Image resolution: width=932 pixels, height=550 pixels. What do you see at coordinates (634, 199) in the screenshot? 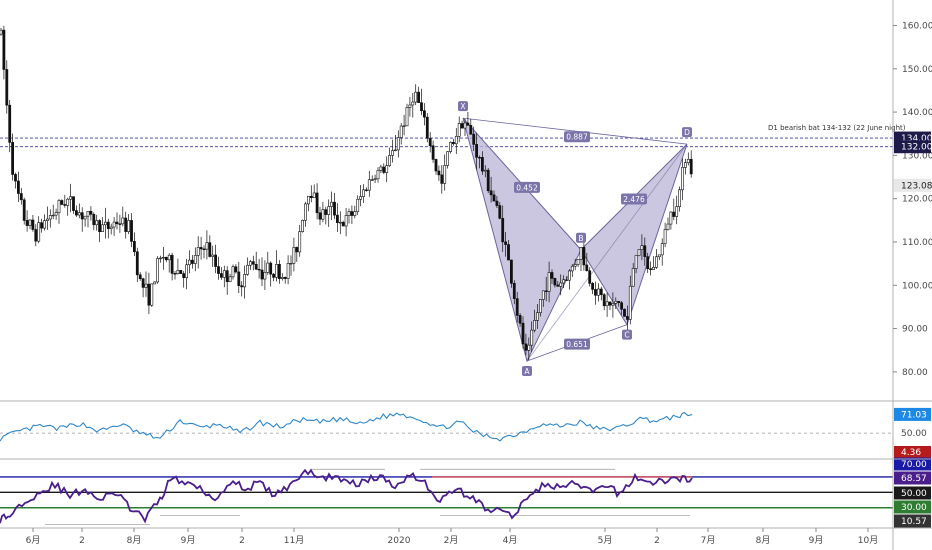
I see `ratio-label: 2.476` at bounding box center [634, 199].